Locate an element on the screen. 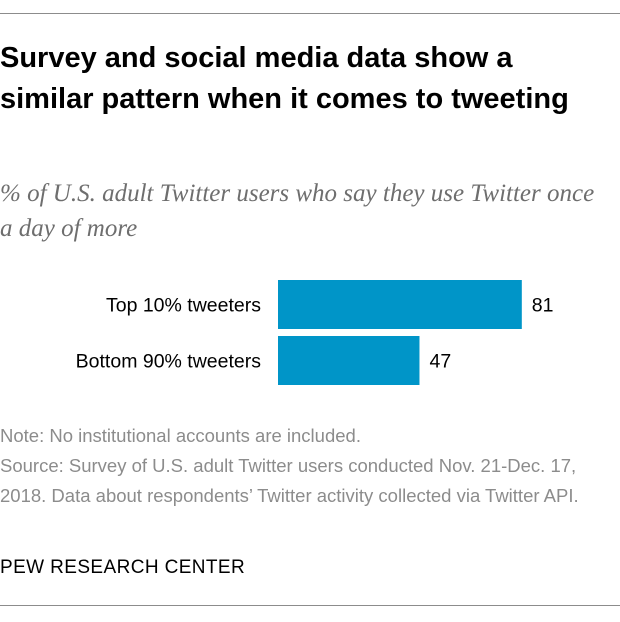 This screenshot has height=622, width=620. organization-credit: PEW RESEARCH CENTER is located at coordinates (123, 567).